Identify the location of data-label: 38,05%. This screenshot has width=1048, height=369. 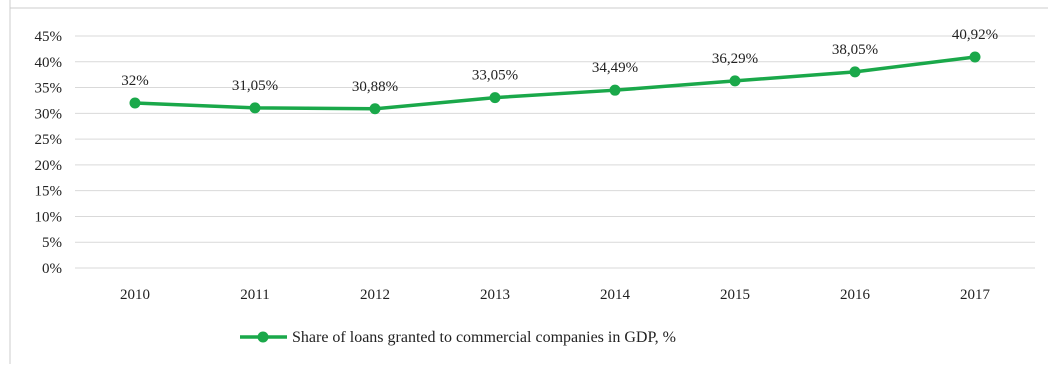
(855, 50).